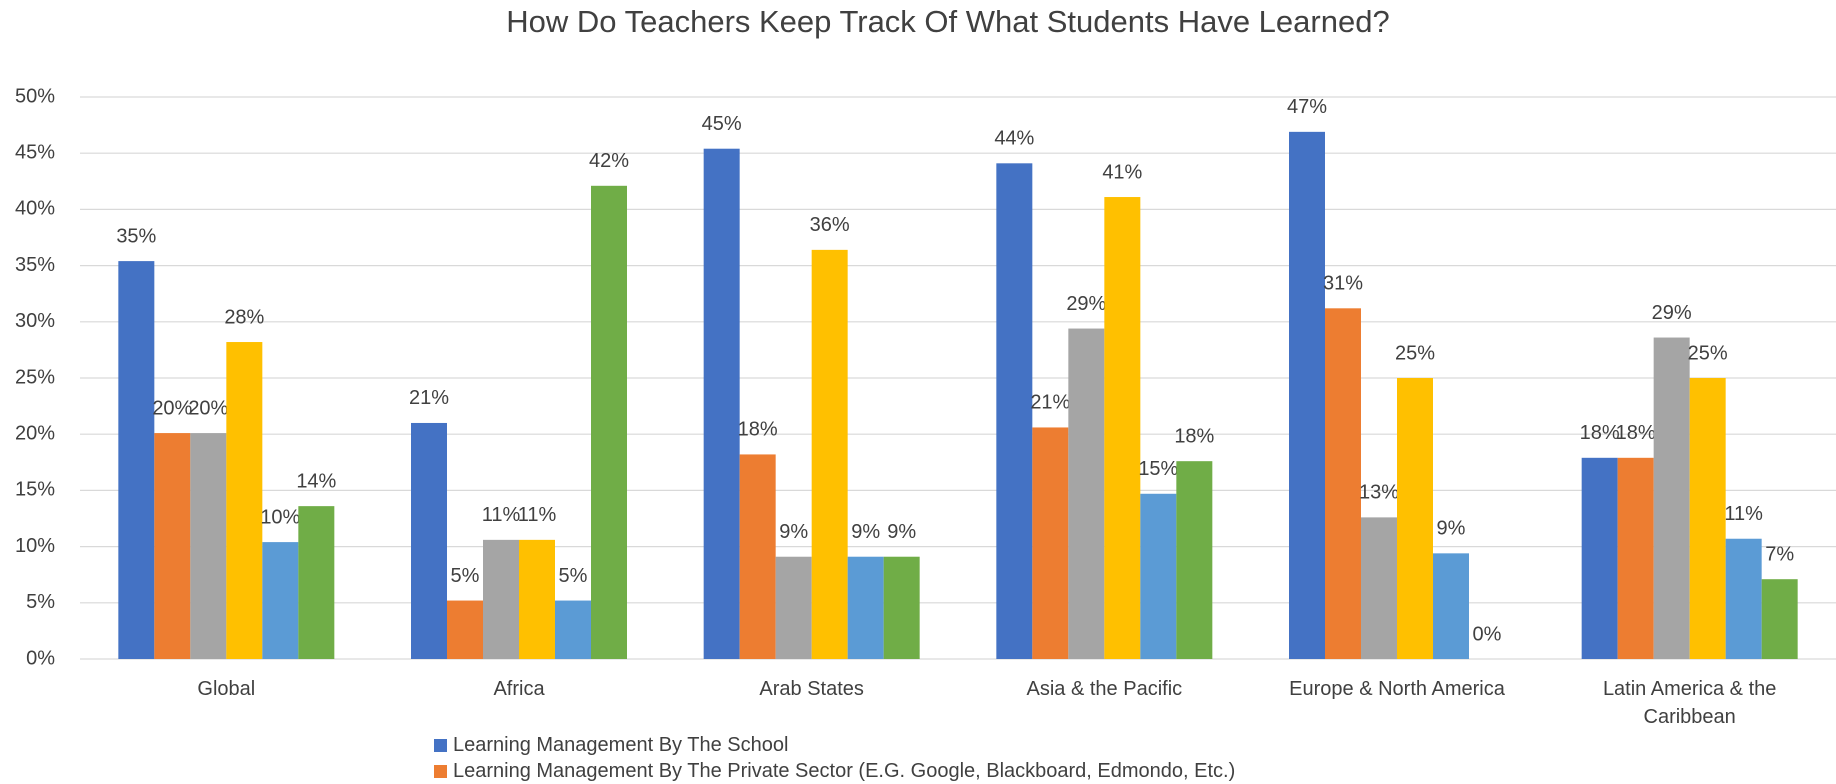  What do you see at coordinates (40, 658) in the screenshot?
I see `y-tick-label: 0%` at bounding box center [40, 658].